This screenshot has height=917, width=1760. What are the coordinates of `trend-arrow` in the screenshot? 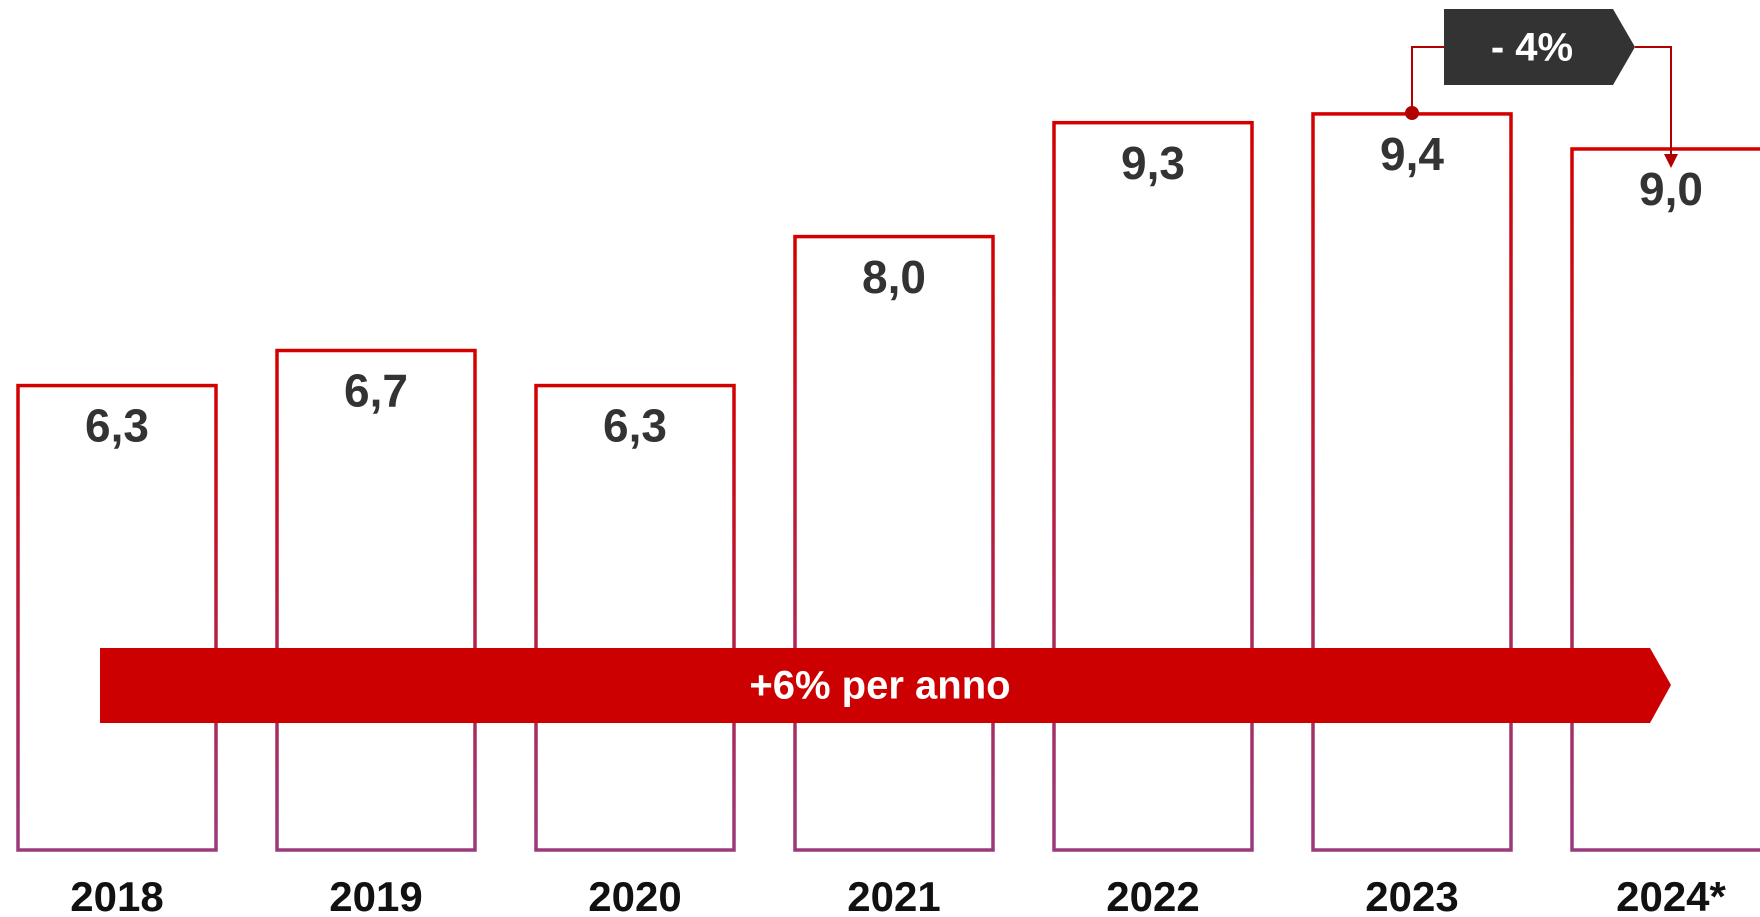 It's located at (885, 685).